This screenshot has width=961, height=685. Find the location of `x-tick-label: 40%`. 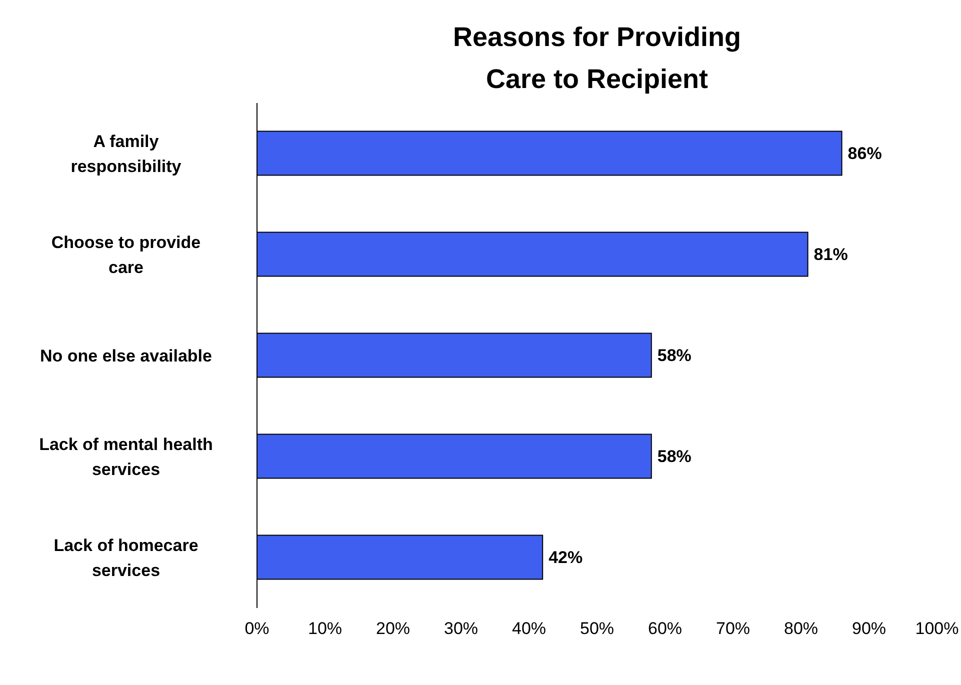

x-tick-label: 40% is located at coordinates (529, 628).